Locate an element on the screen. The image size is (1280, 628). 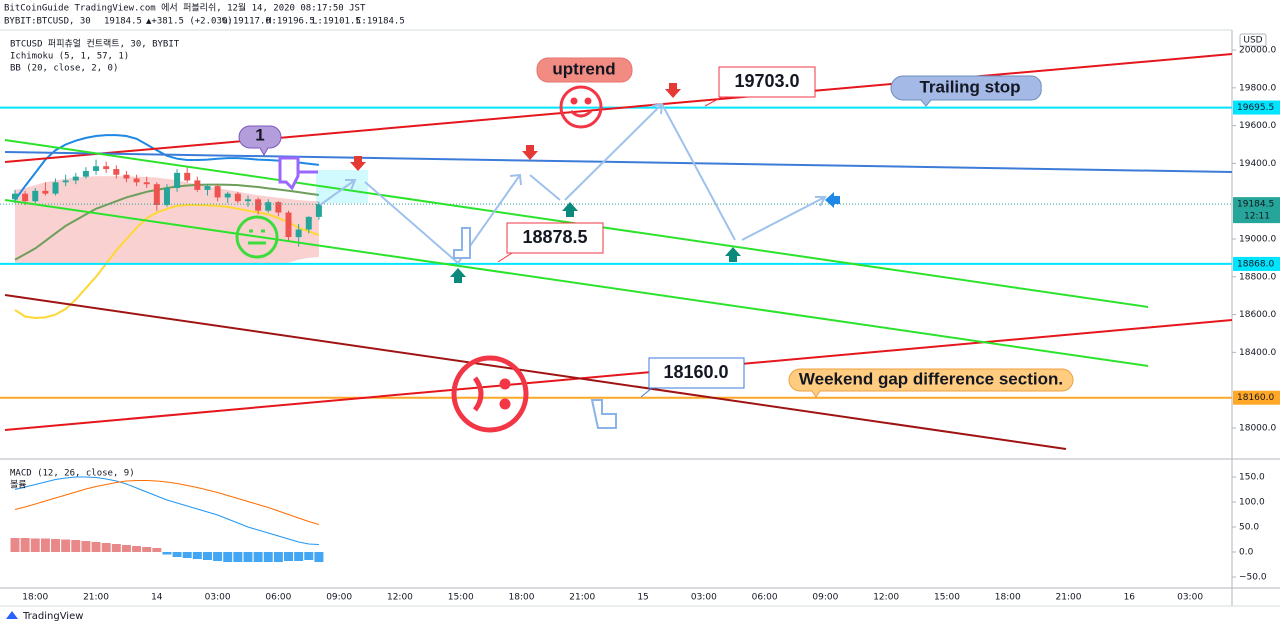
smiley is located at coordinates (581, 107).